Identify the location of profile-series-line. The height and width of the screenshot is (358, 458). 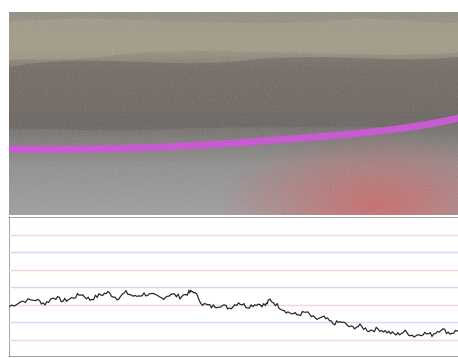
(233, 313).